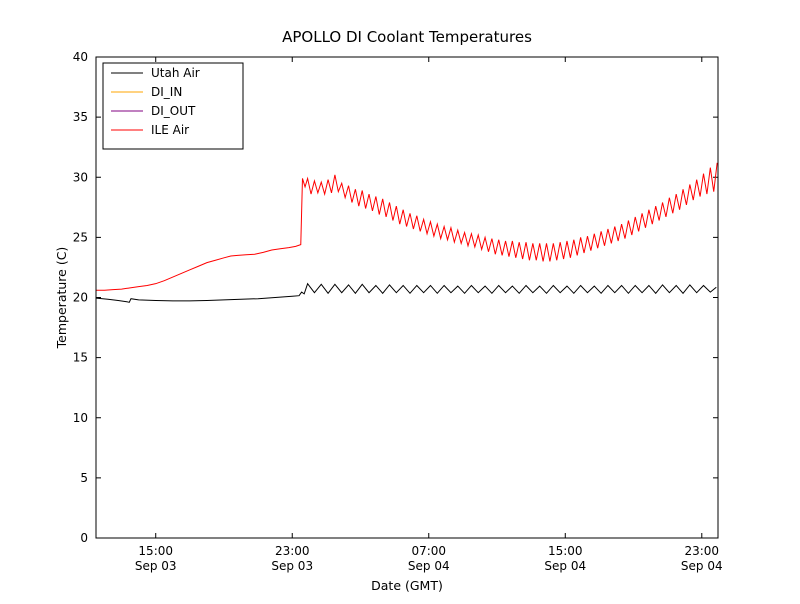  Describe the element at coordinates (407, 37) in the screenshot. I see `chart-title: APOLLO DI Coolant Temperatures` at that location.